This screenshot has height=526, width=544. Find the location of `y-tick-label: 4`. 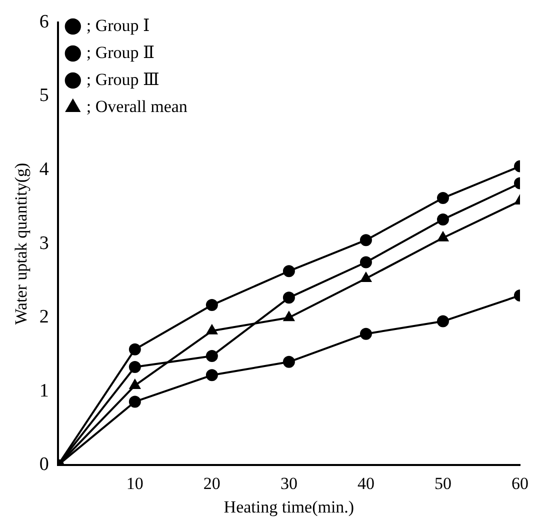

y-tick-label: 4 is located at coordinates (44, 169).